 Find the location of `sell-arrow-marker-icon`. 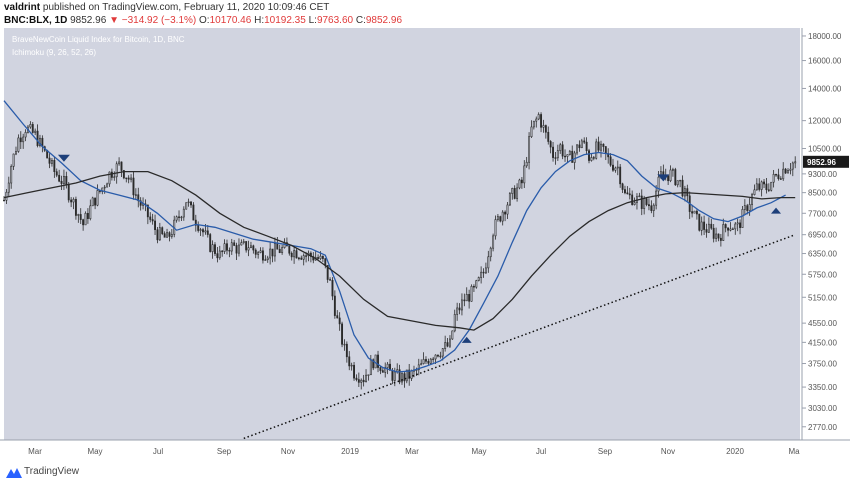

sell-arrow-marker-icon is located at coordinates (663, 178).